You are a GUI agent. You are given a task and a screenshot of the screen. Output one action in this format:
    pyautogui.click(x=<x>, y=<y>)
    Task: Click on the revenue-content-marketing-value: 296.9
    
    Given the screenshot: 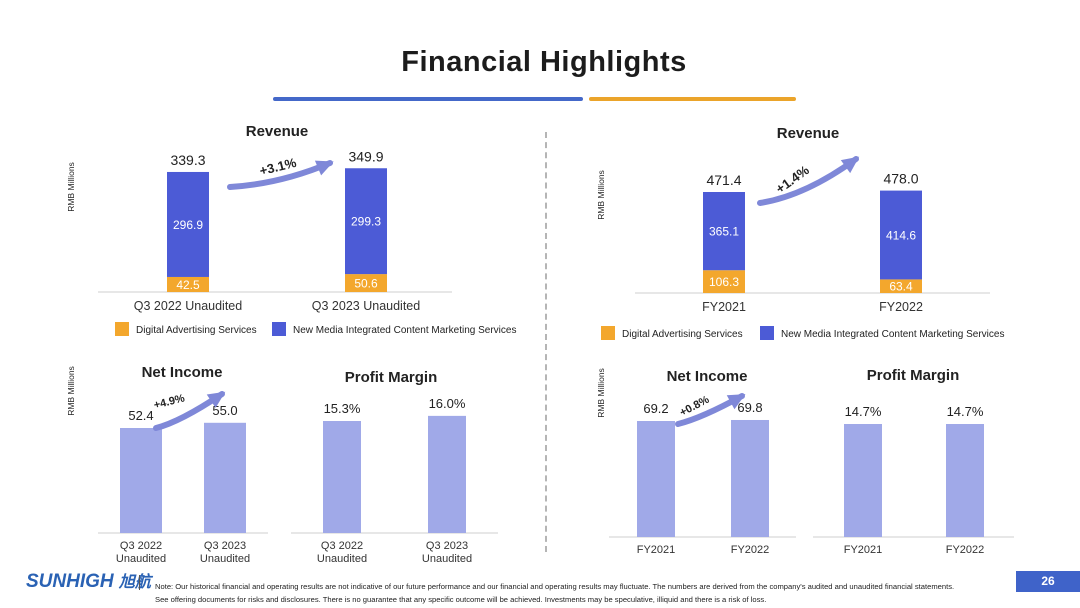 What is the action you would take?
    pyautogui.click(x=188, y=225)
    